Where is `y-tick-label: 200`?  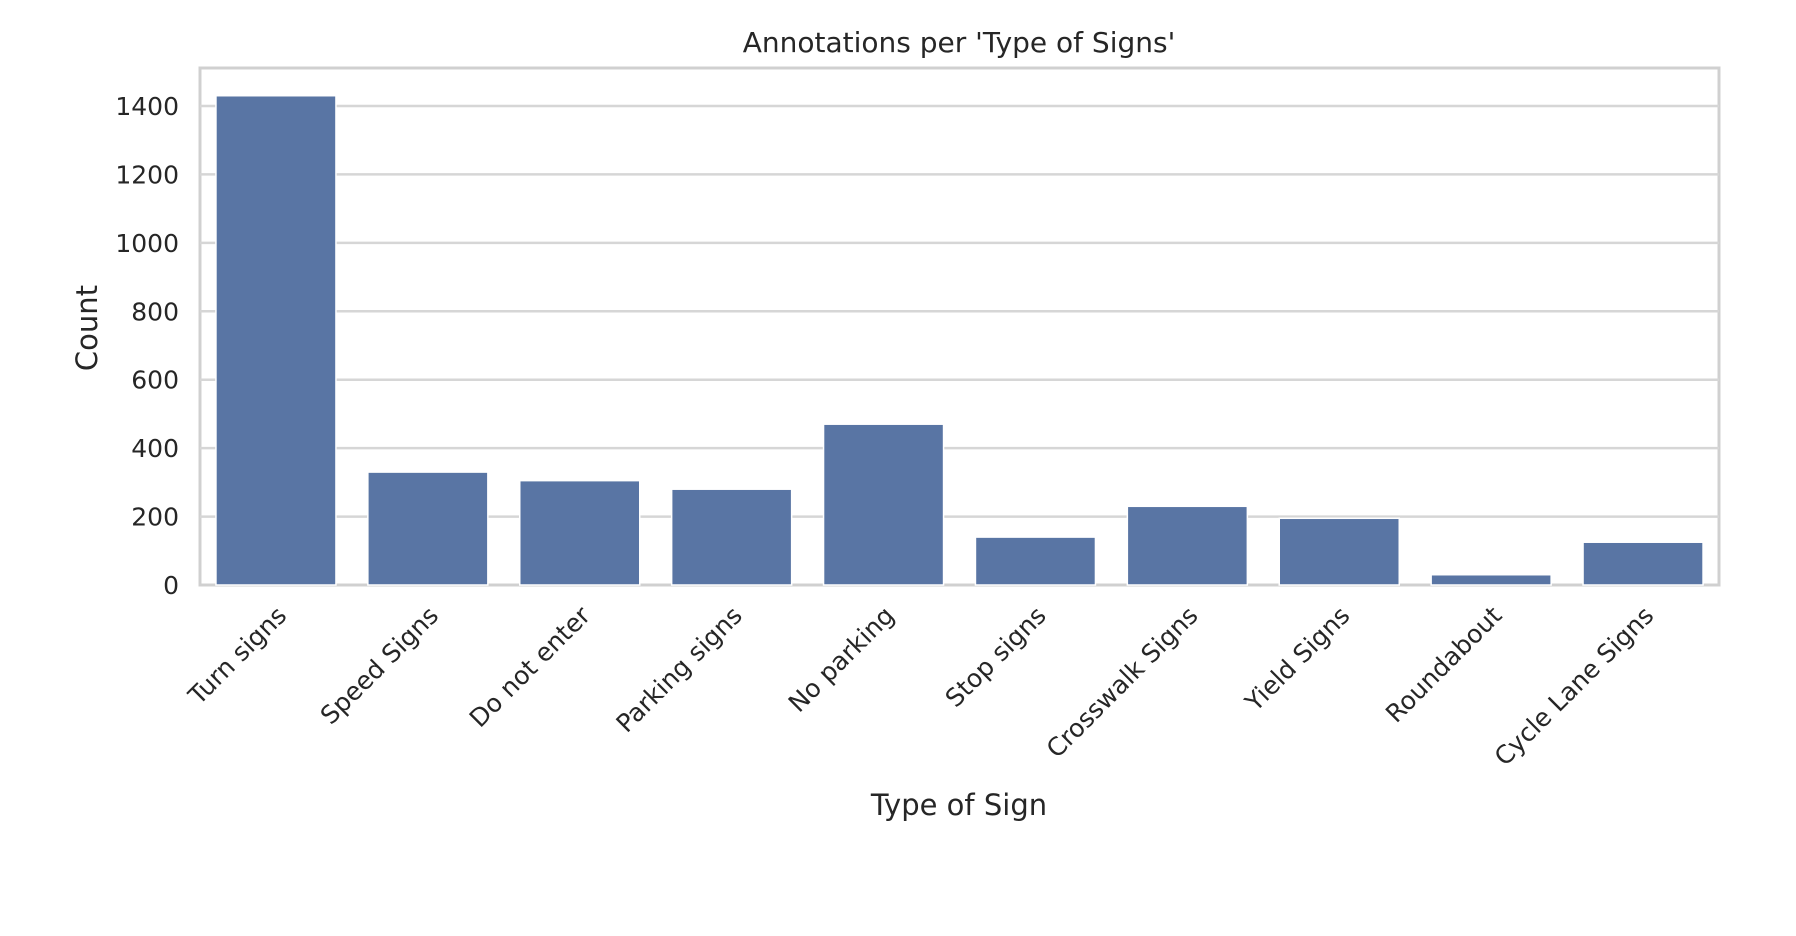 y-tick-label: 200 is located at coordinates (155, 517).